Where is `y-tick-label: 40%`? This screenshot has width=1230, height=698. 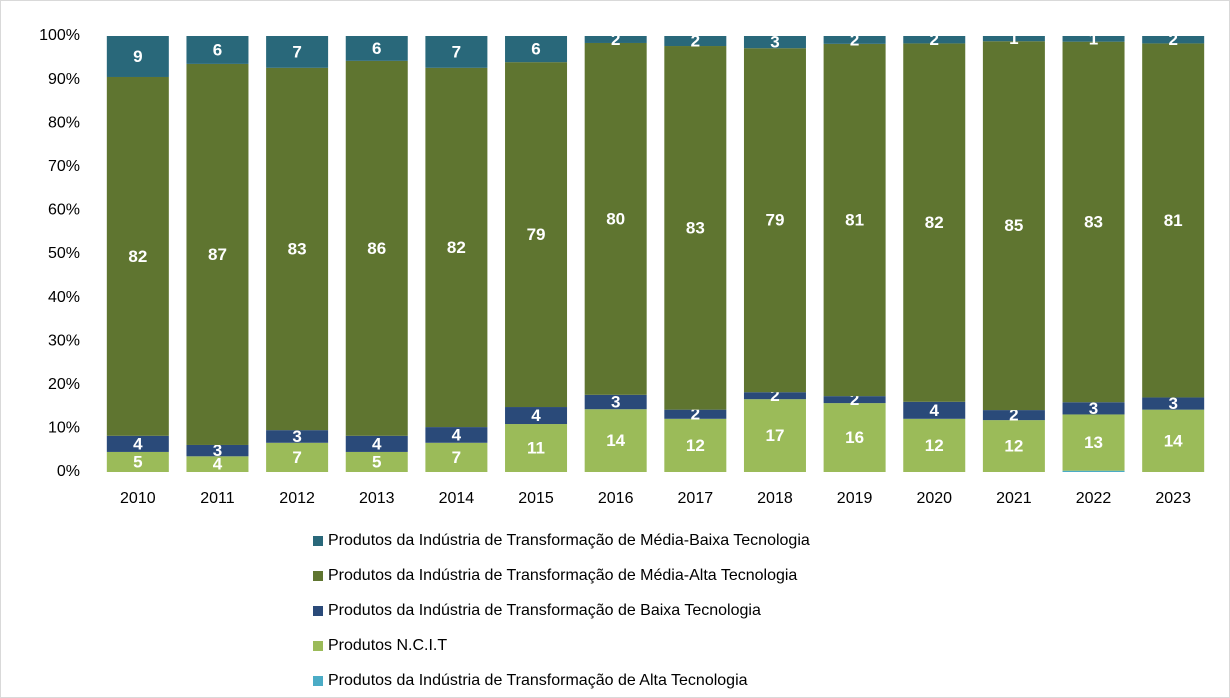 y-tick-label: 40% is located at coordinates (64, 297).